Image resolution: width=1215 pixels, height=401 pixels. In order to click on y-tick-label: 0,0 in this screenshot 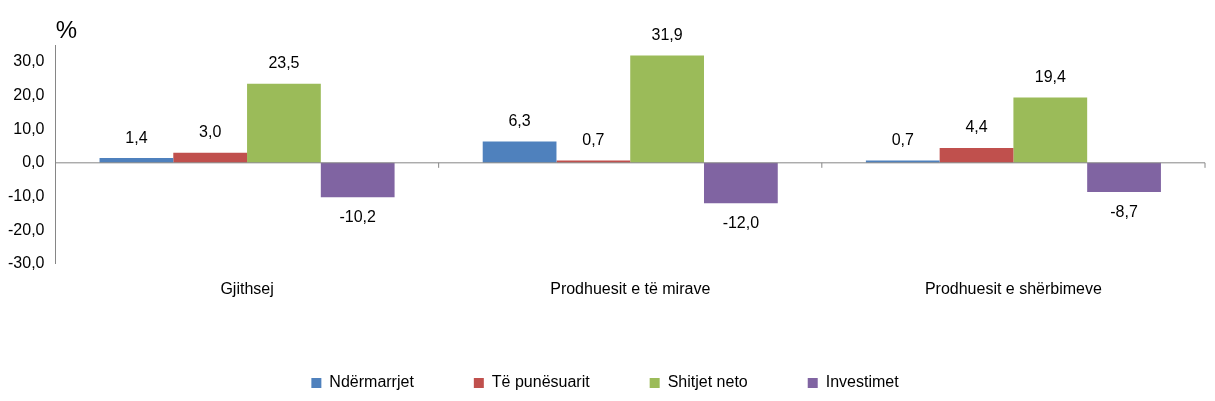, I will do `click(33, 162)`.